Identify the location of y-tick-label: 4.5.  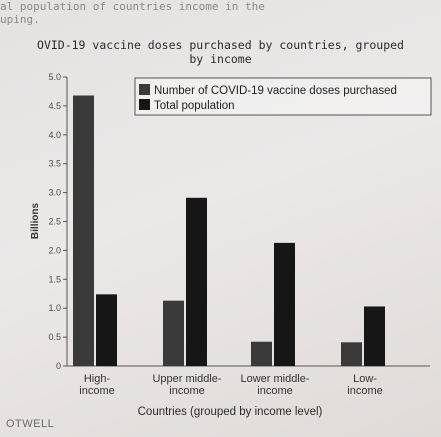
(54, 106).